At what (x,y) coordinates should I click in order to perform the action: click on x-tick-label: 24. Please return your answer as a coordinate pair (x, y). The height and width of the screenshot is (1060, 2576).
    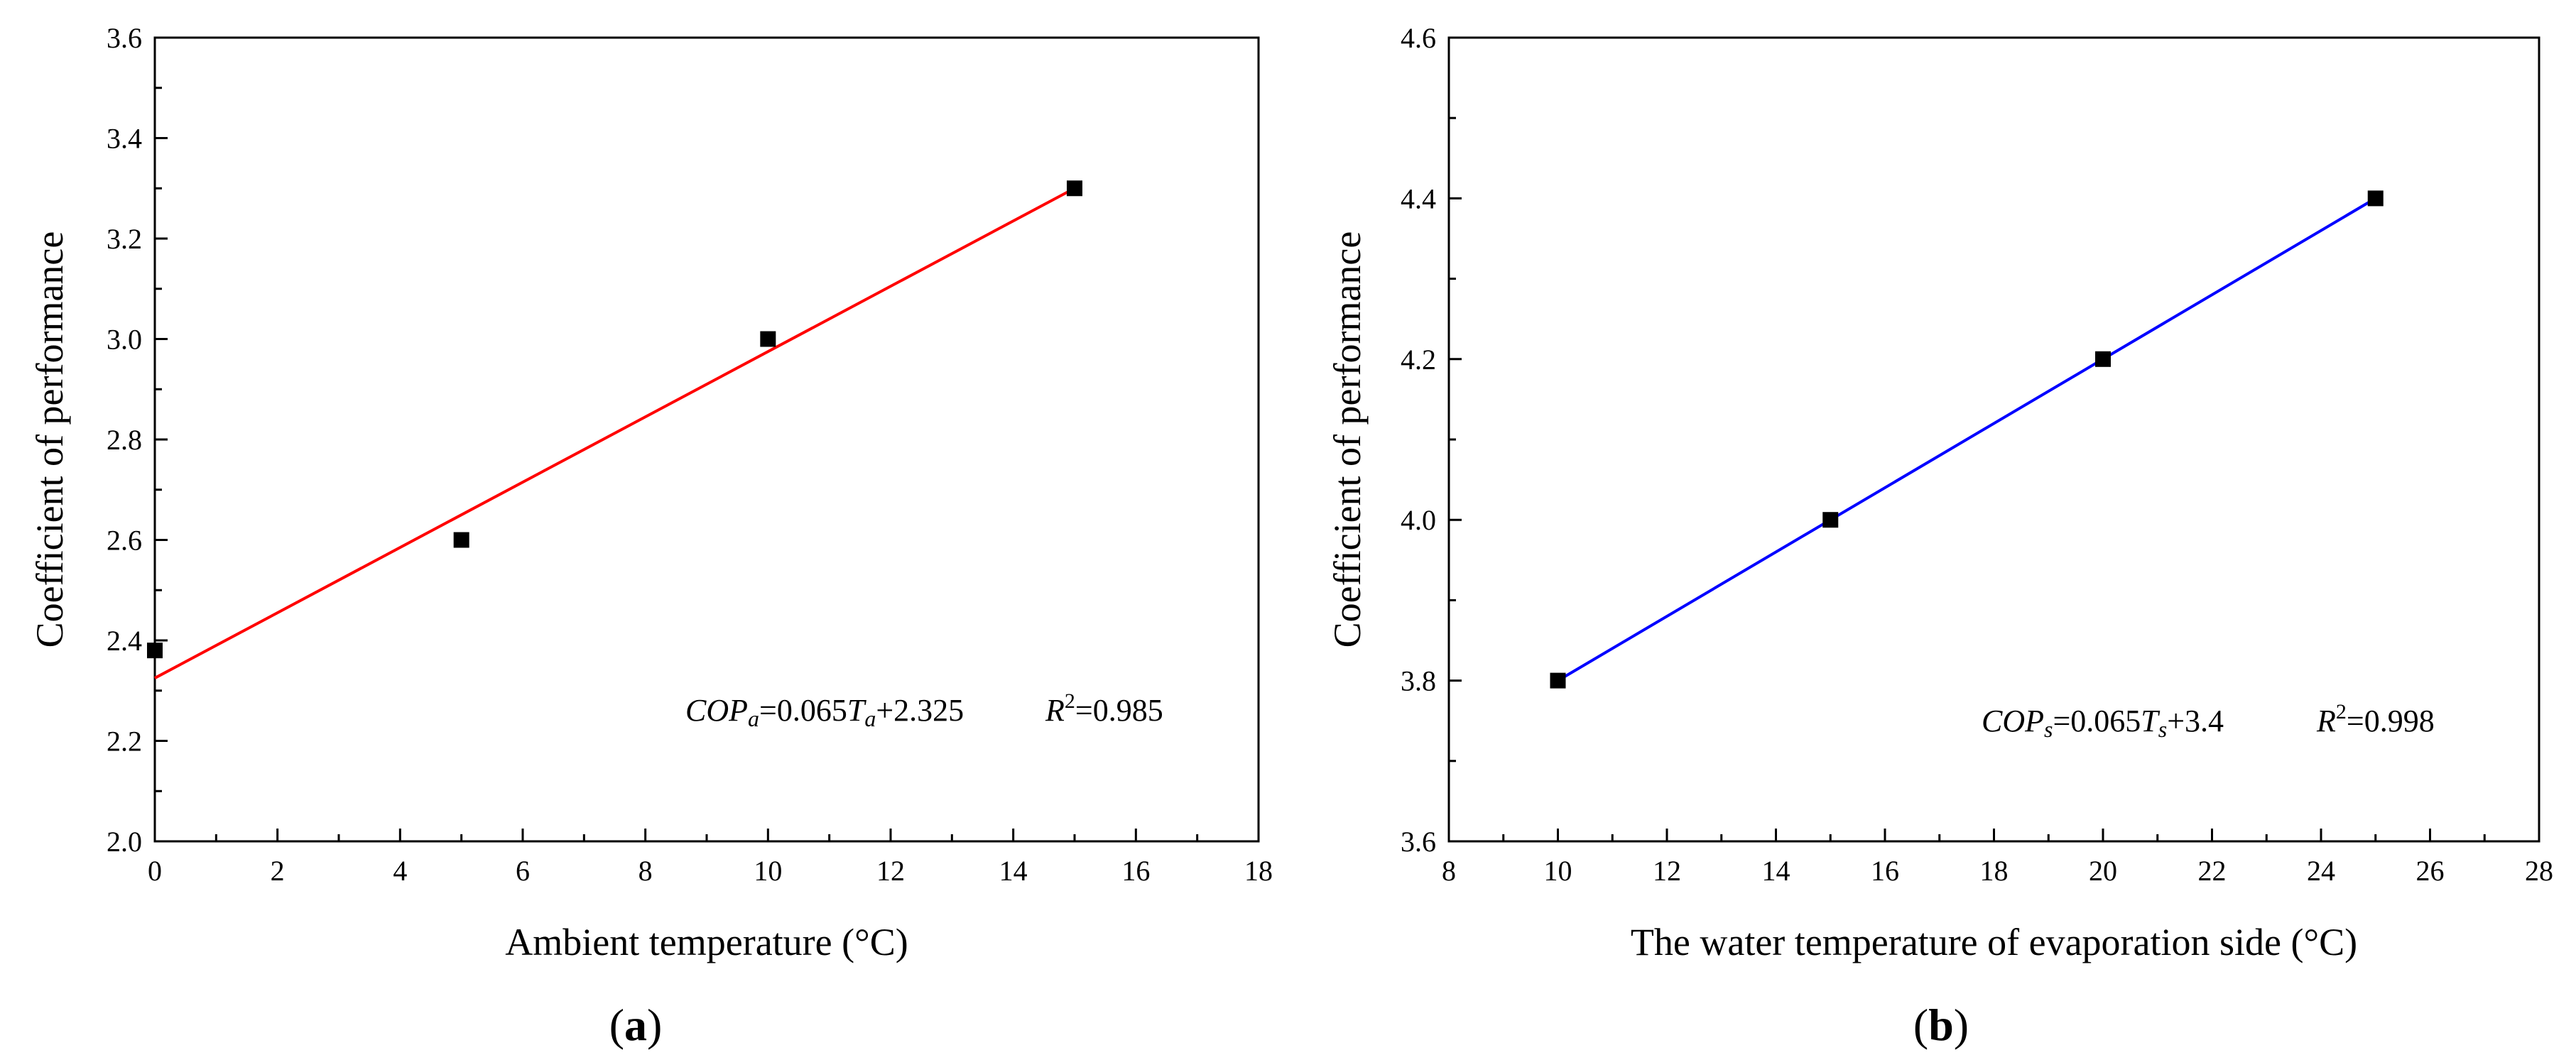
    Looking at the image, I should click on (2321, 871).